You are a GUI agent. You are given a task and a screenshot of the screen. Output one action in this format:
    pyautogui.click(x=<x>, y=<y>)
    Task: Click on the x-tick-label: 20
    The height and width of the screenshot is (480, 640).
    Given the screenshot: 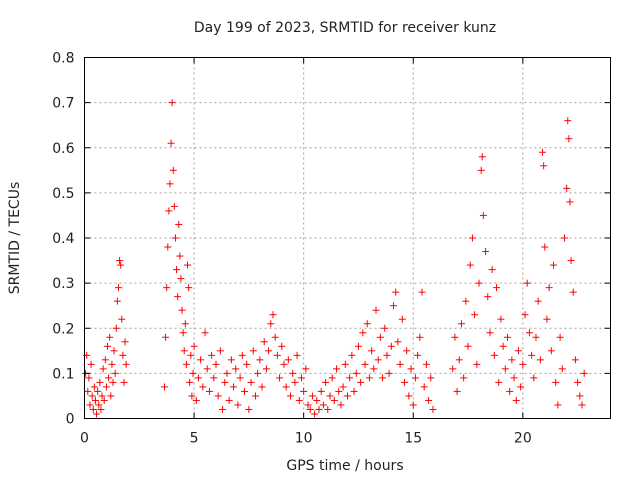 What is the action you would take?
    pyautogui.click(x=523, y=439)
    